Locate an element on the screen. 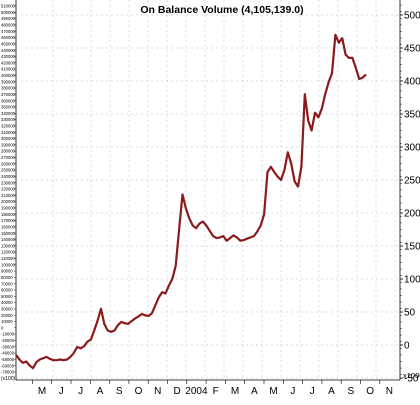 This screenshot has height=405, width=420. right-tick-label: 100 is located at coordinates (412, 280).